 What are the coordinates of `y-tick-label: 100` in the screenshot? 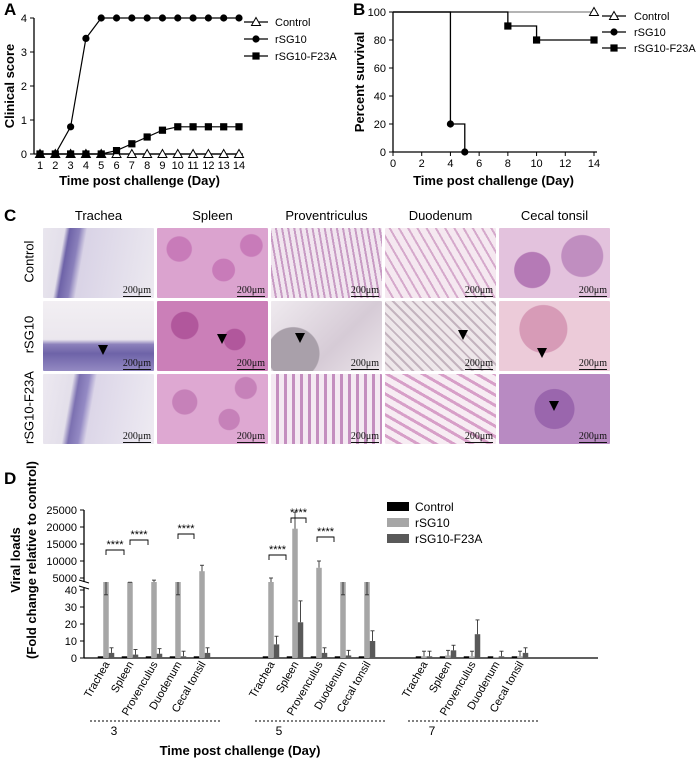 It's located at (377, 13).